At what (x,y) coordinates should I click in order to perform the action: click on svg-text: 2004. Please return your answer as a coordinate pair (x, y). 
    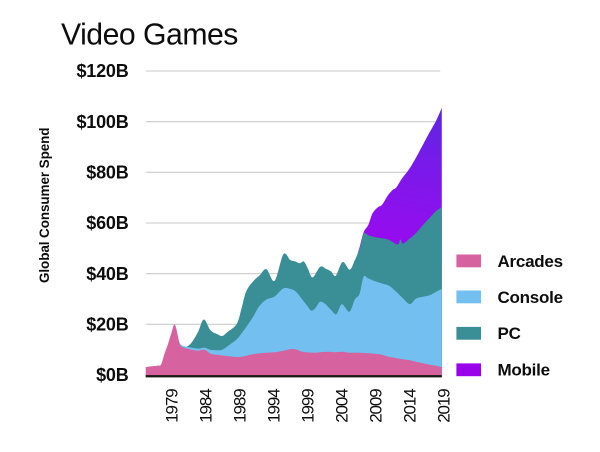
    Looking at the image, I should click on (342, 406).